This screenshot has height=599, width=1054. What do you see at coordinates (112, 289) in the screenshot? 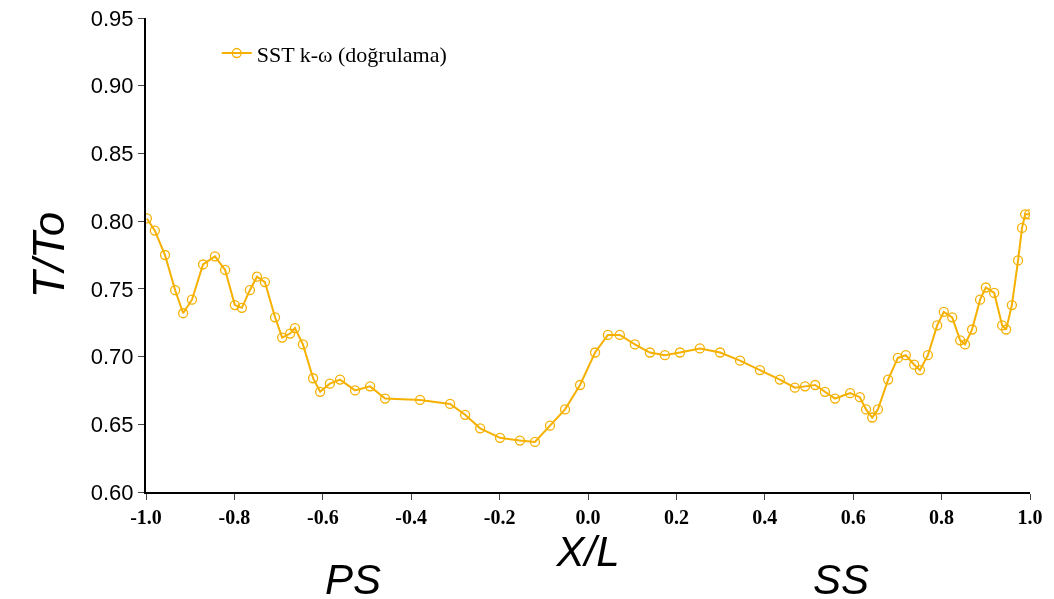
I see `y-tick-label: 0.75` at bounding box center [112, 289].